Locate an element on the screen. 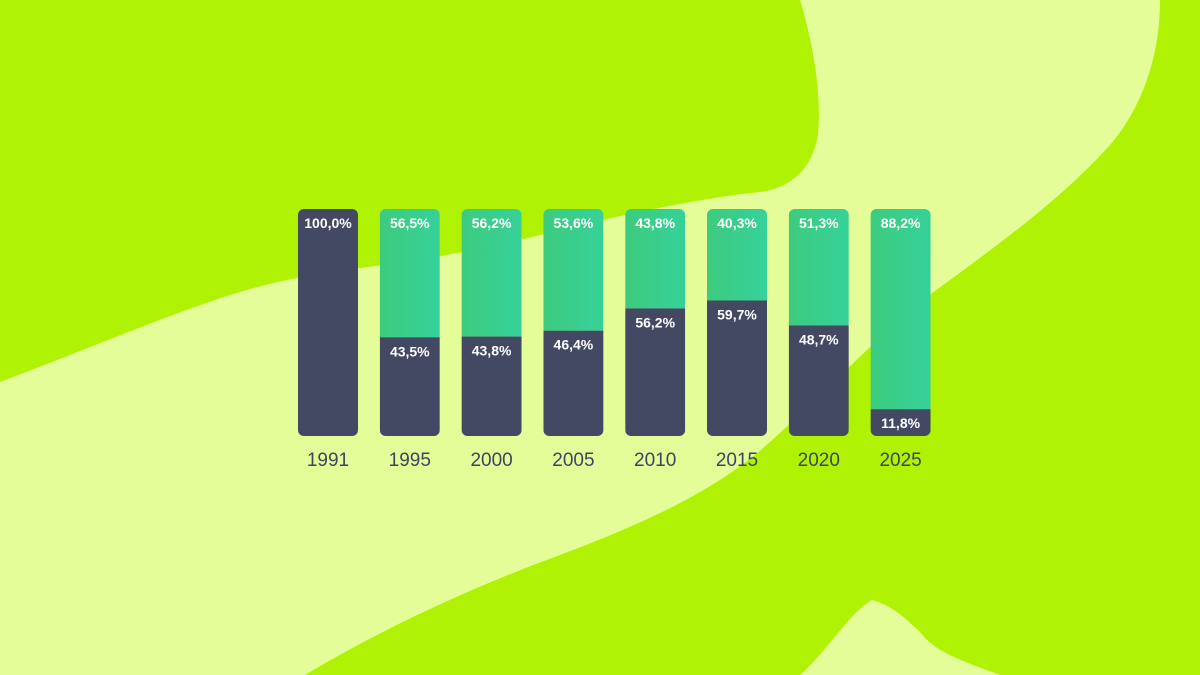 Image resolution: width=1200 pixels, height=675 pixels. value-label-top-2015: 40,3% is located at coordinates (737, 223).